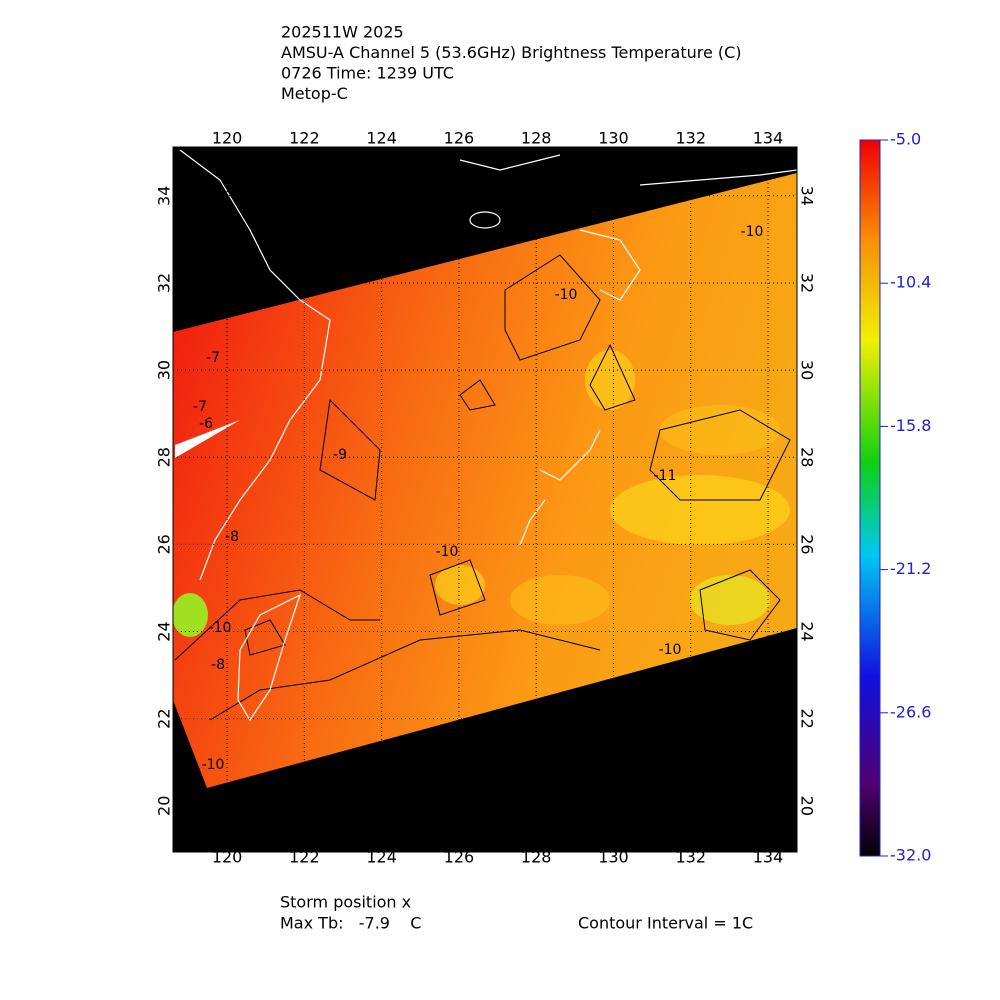 The height and width of the screenshot is (1000, 1000). Describe the element at coordinates (190, 615) in the screenshot. I see `cool-blob` at that location.